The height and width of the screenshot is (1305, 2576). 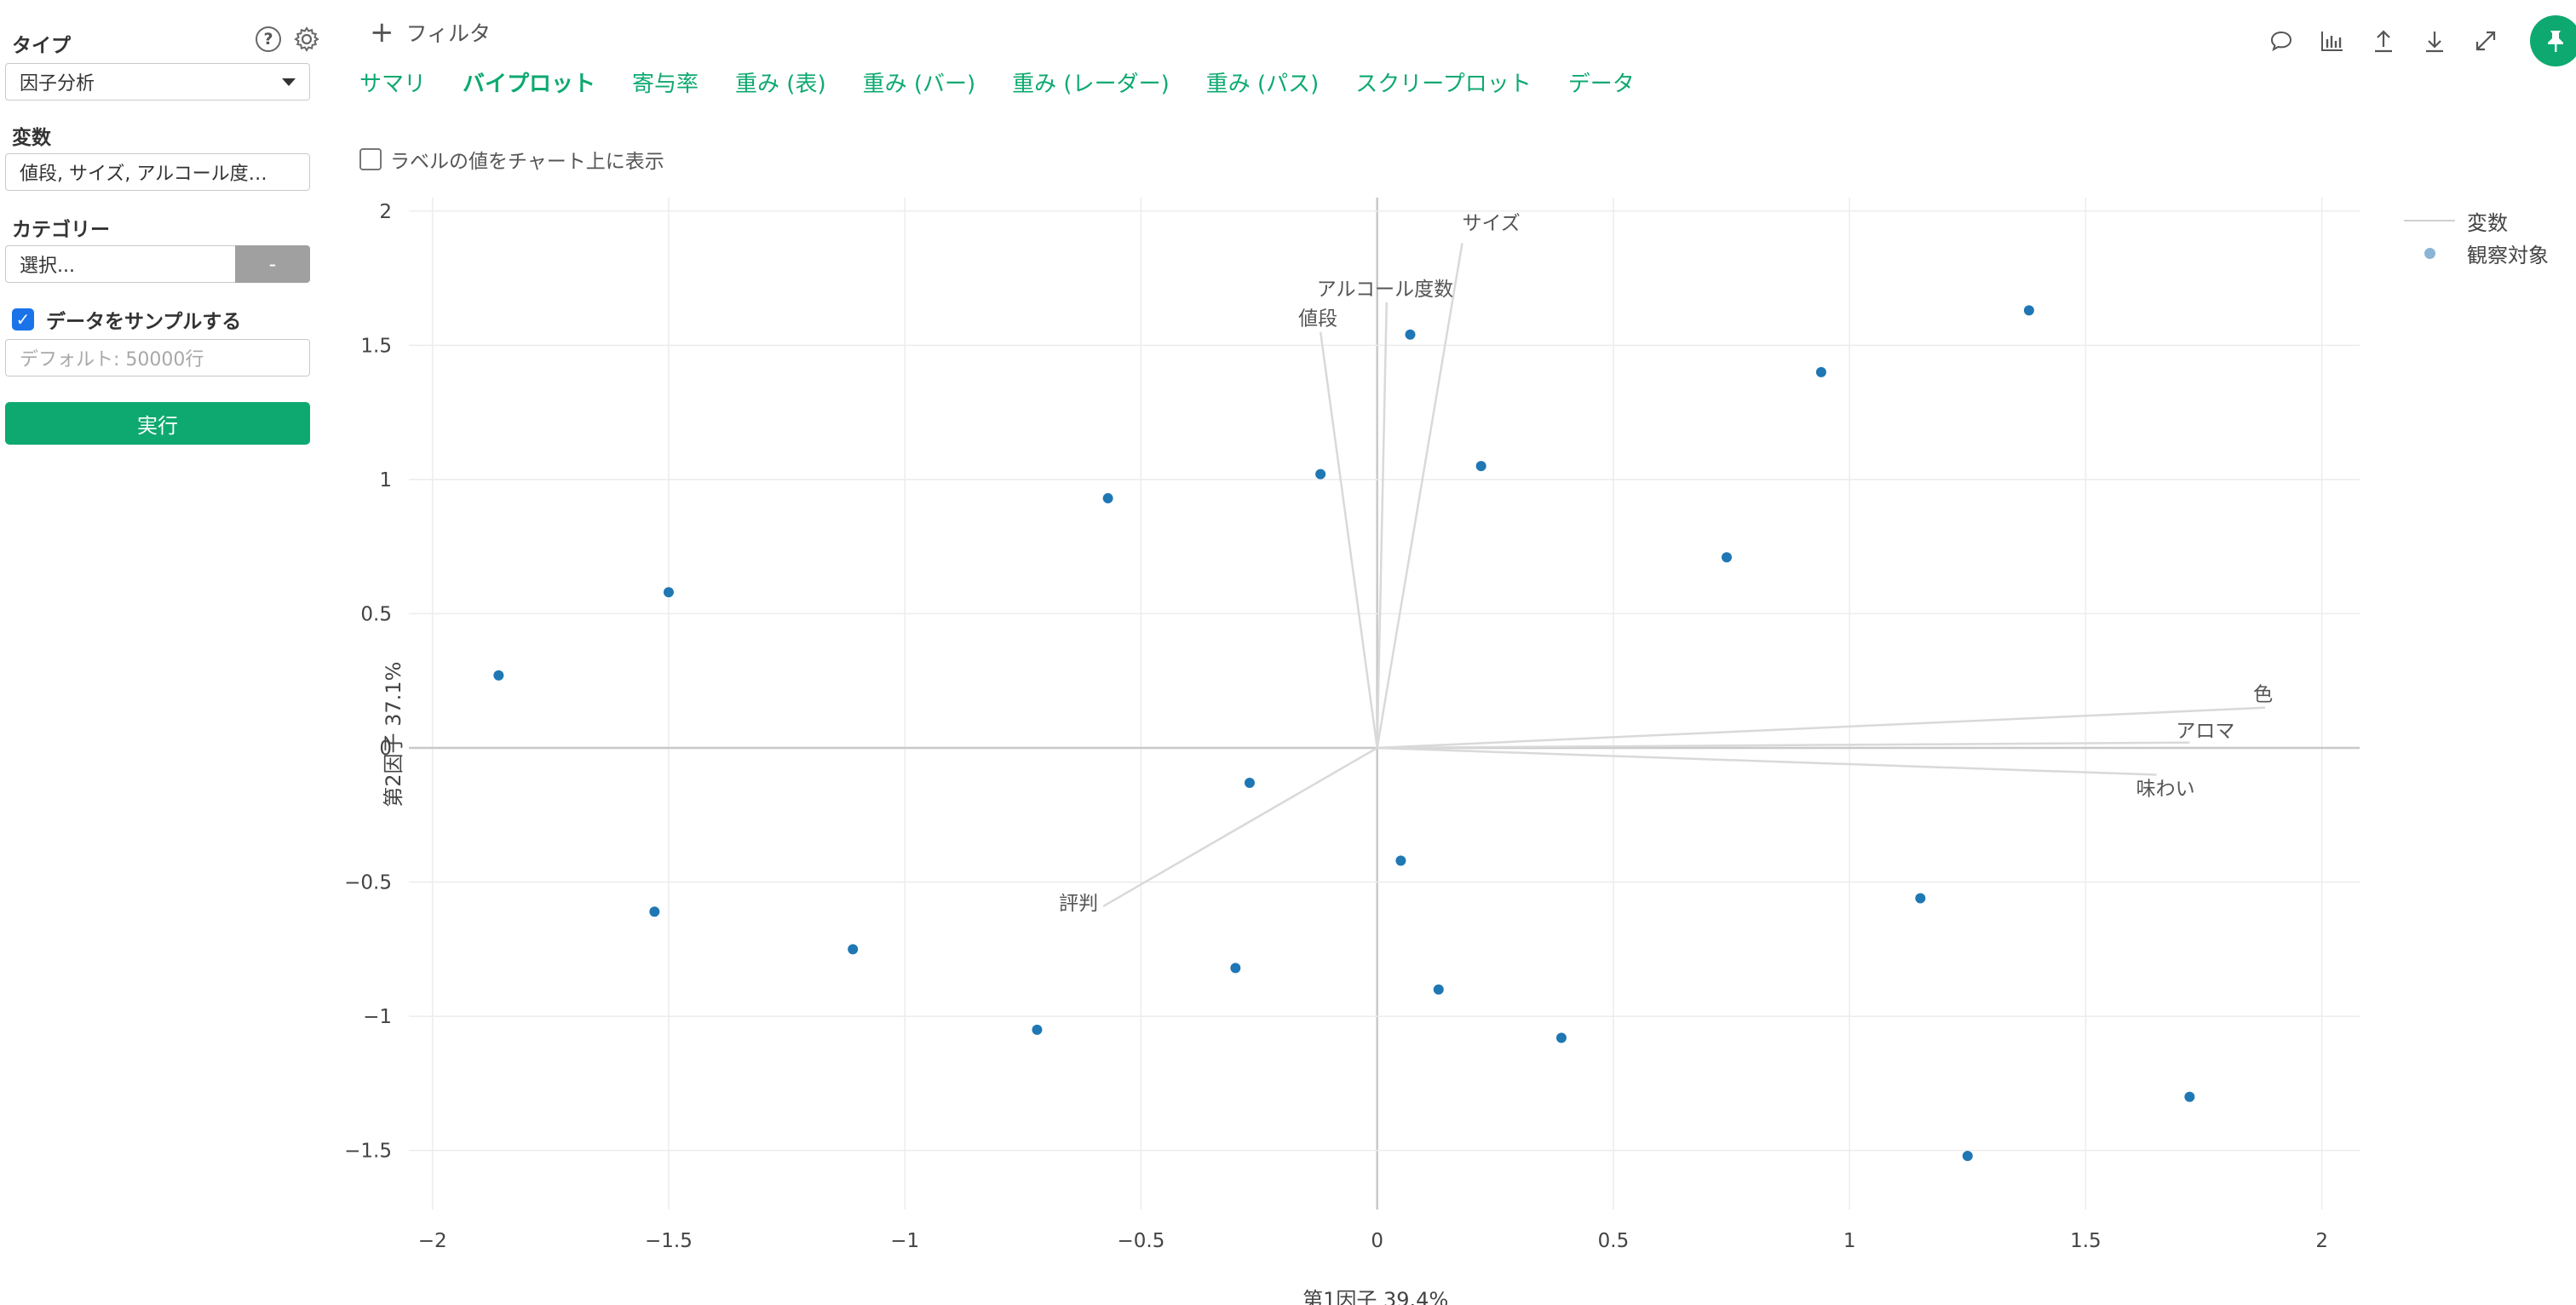 What do you see at coordinates (1614, 1241) in the screenshot?
I see `x-tick-label: 0.5` at bounding box center [1614, 1241].